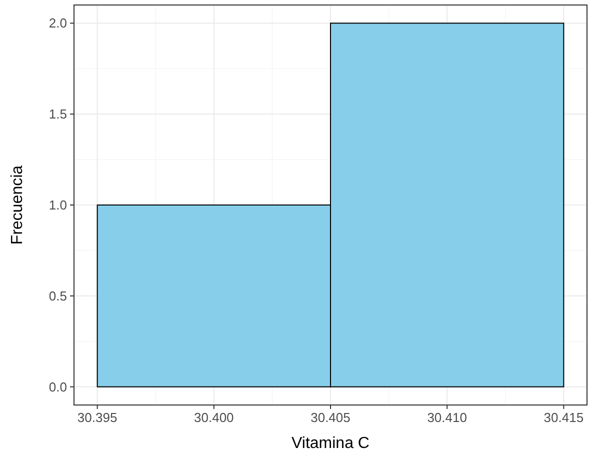 Image resolution: width=601 pixels, height=460 pixels. I want to click on x-tick-label: 30.405, so click(330, 417).